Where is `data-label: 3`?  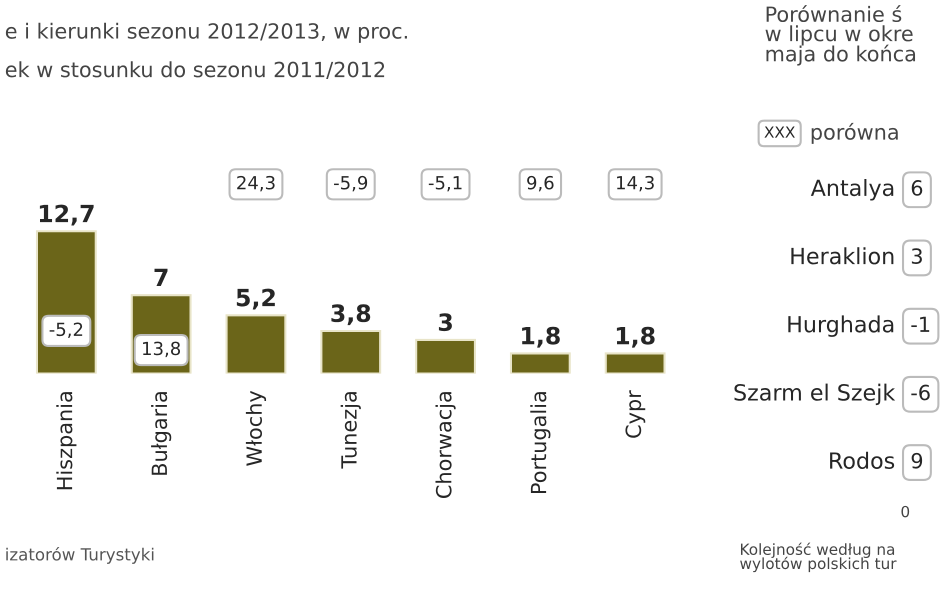
data-label: 3 is located at coordinates (445, 322).